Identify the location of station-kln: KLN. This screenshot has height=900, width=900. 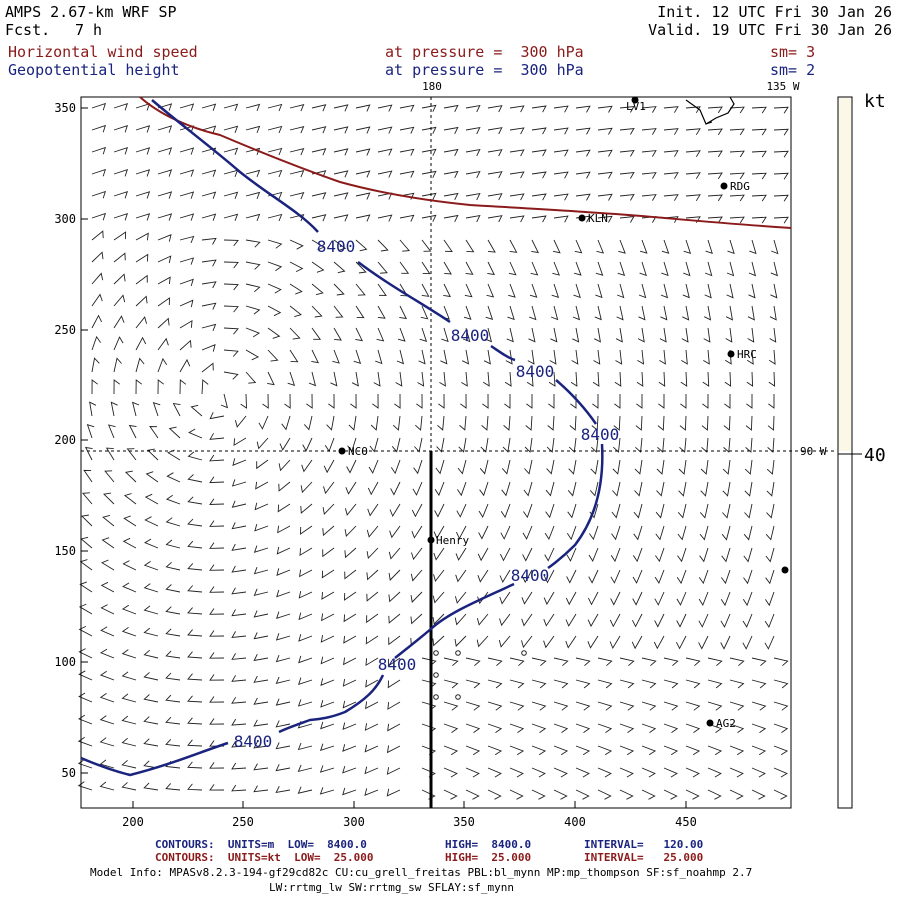
(593, 218).